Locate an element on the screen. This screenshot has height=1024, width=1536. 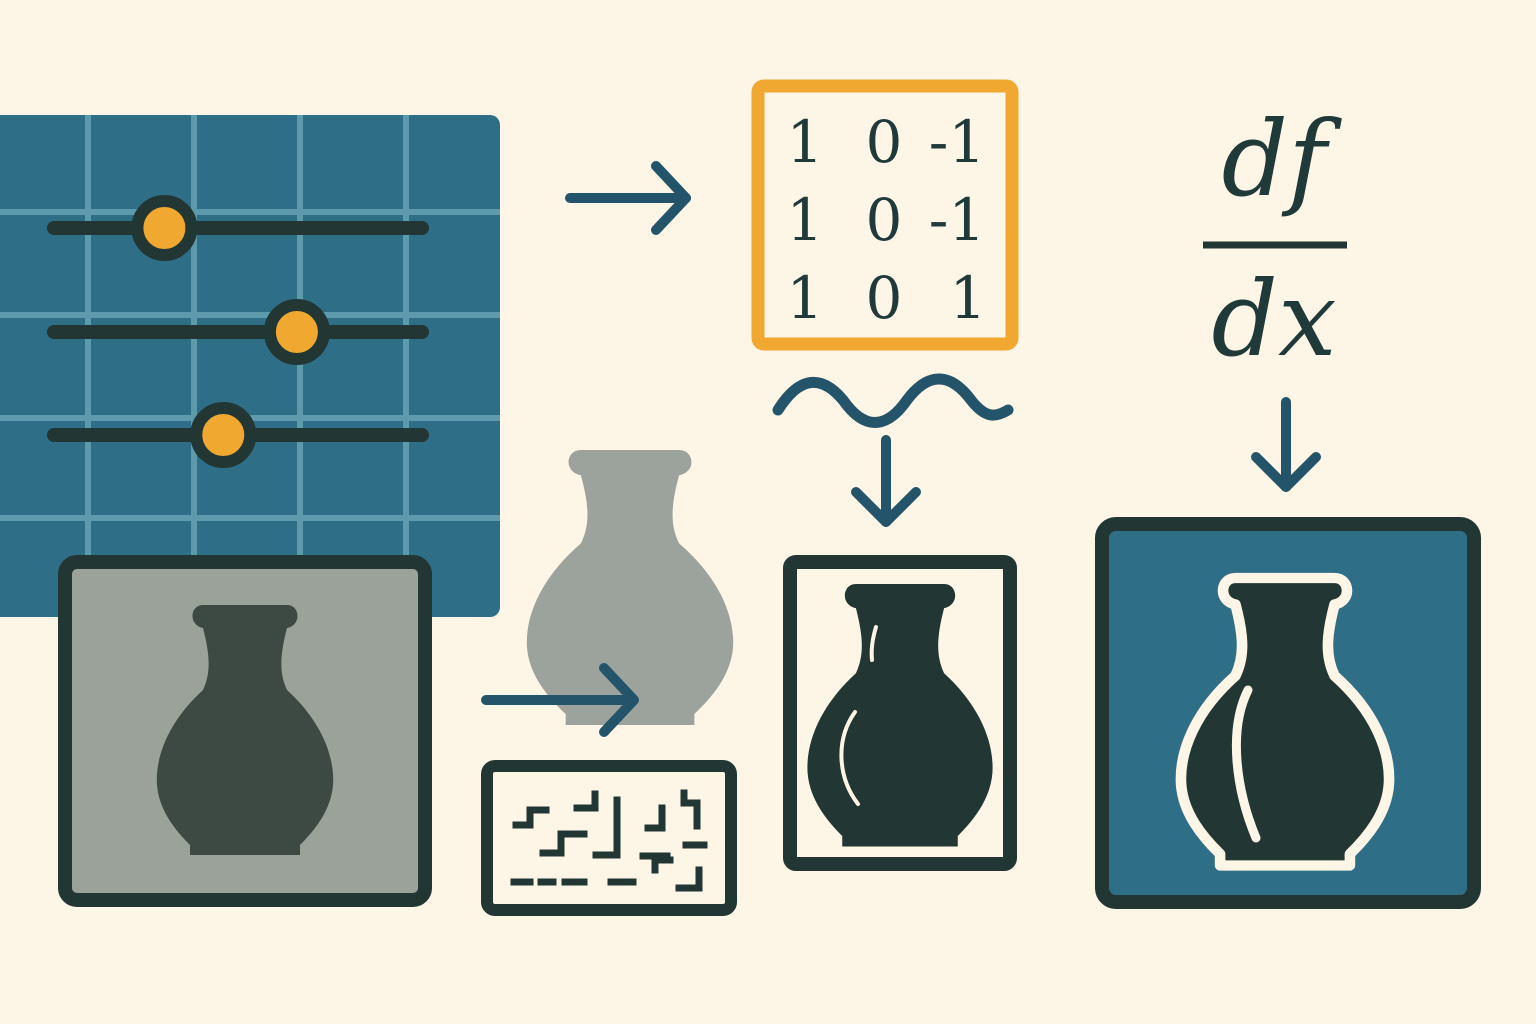
smoothed-vase-icon is located at coordinates (630, 587).